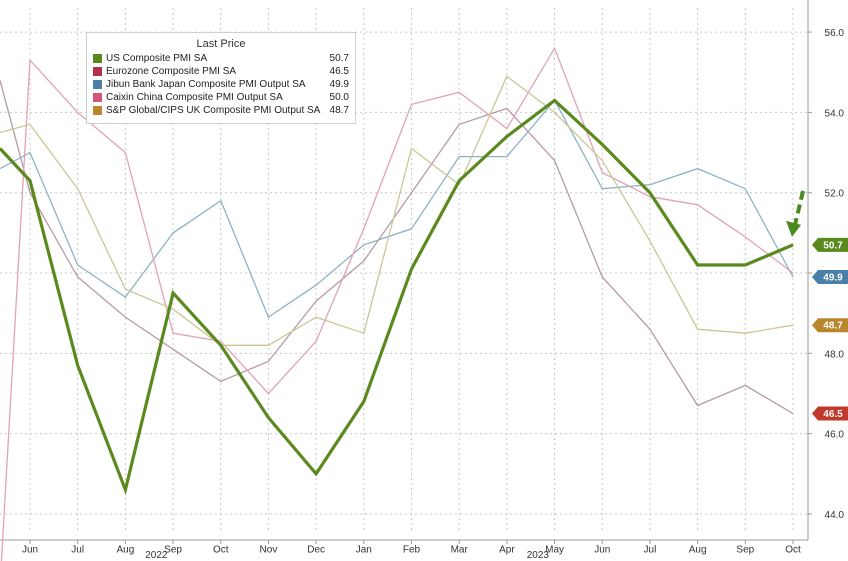  I want to click on legend-entry-us: US Composite PMI SA 50.7, so click(222, 59).